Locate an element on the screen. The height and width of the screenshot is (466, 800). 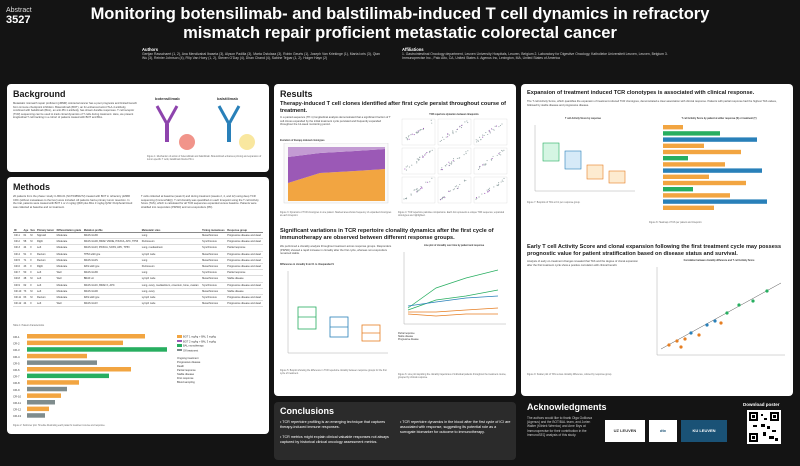
table-cell: Well is located at coordinates (69, 304).